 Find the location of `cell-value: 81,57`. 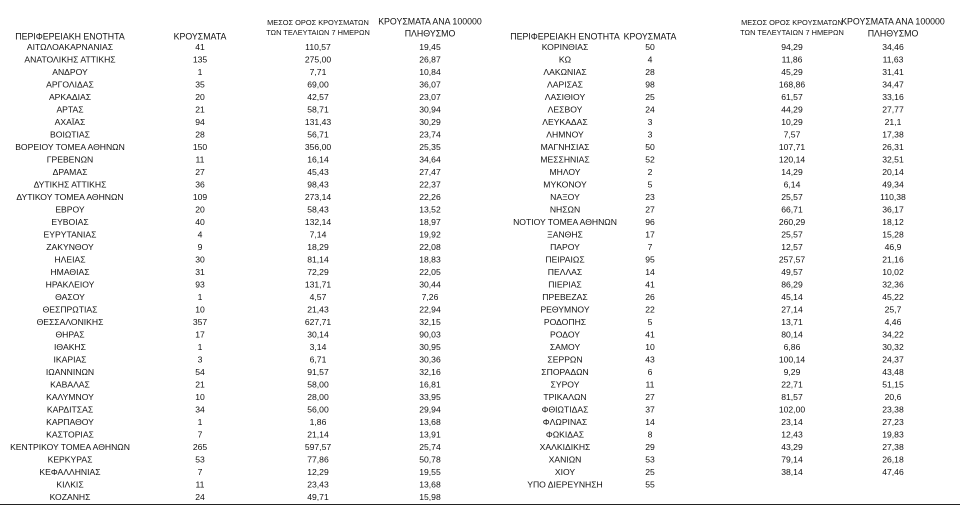

cell-value: 81,57 is located at coordinates (792, 397).